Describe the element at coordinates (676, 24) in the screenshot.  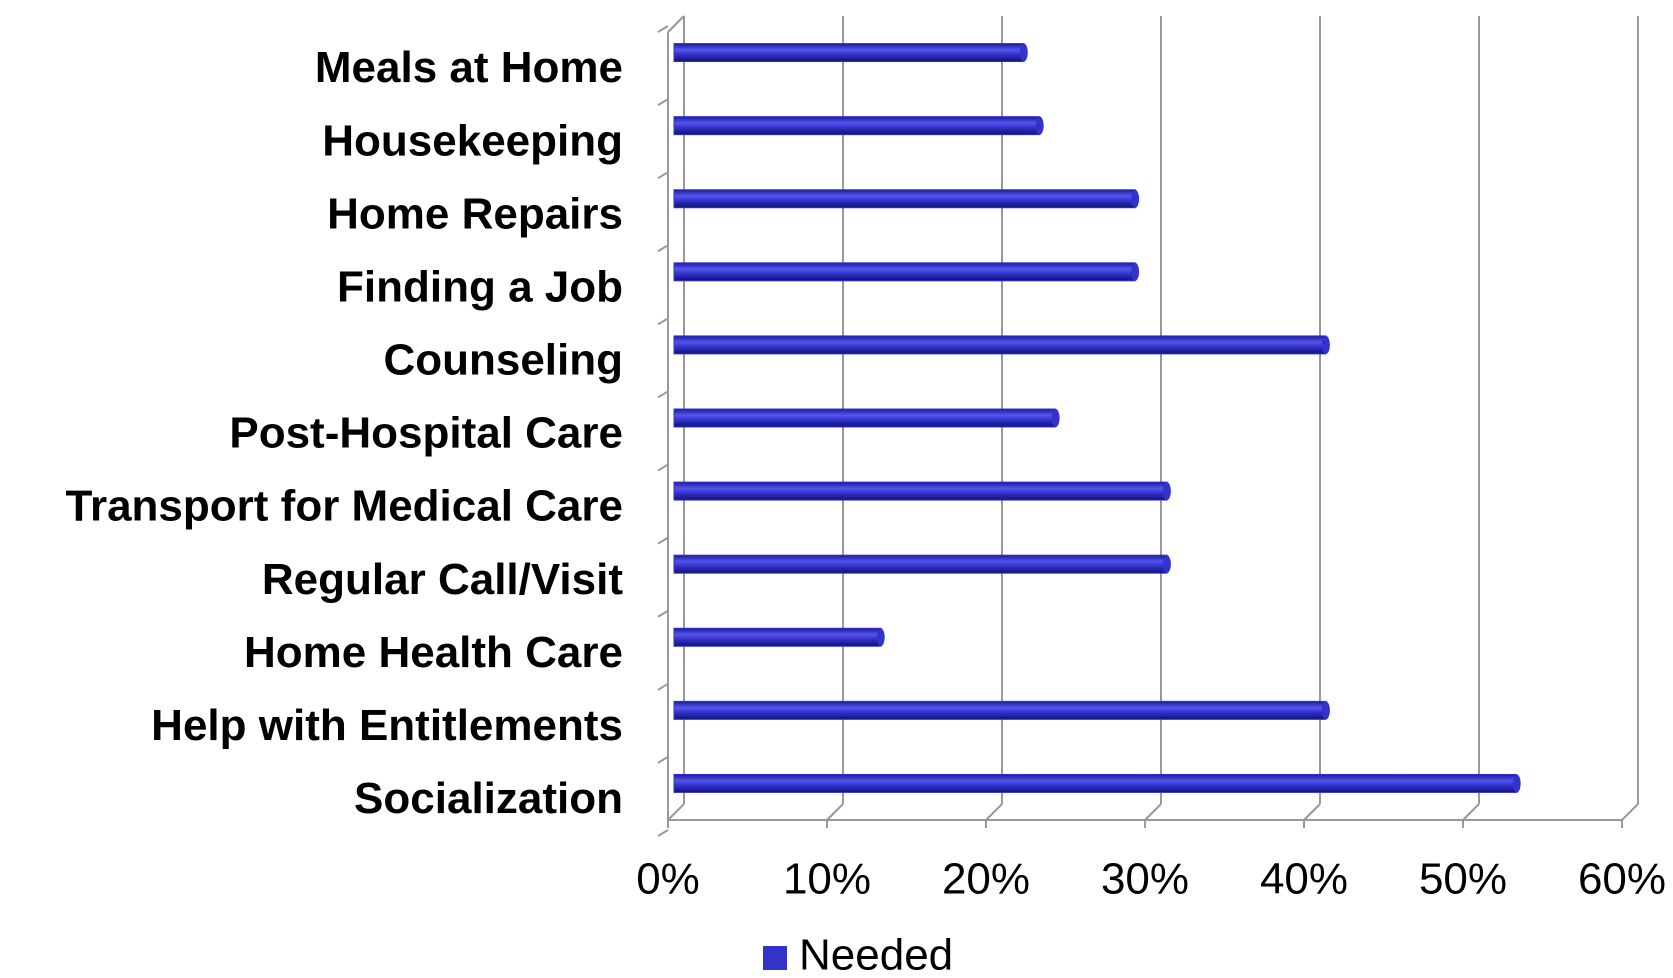
I see `axis-corner` at that location.